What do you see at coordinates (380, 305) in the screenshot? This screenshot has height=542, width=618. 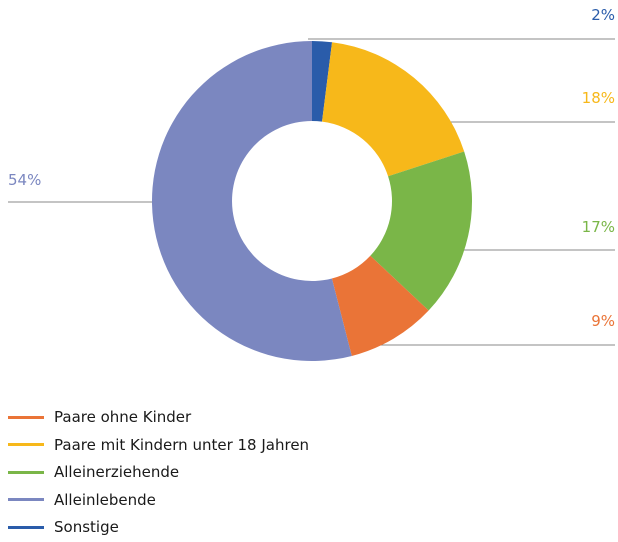 I see `slice-paare-ohne-kinder` at bounding box center [380, 305].